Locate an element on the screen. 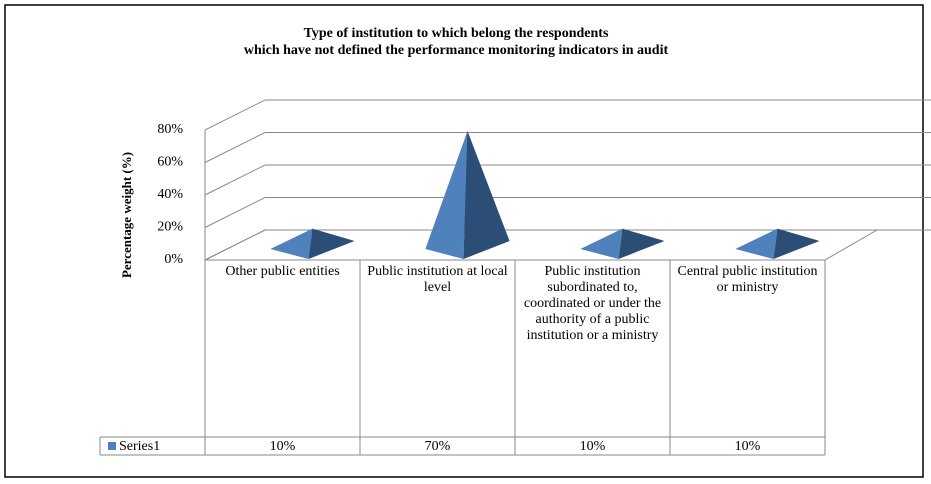 The height and width of the screenshot is (484, 931). x-tick-label: Central public institution or ministry is located at coordinates (747, 279).